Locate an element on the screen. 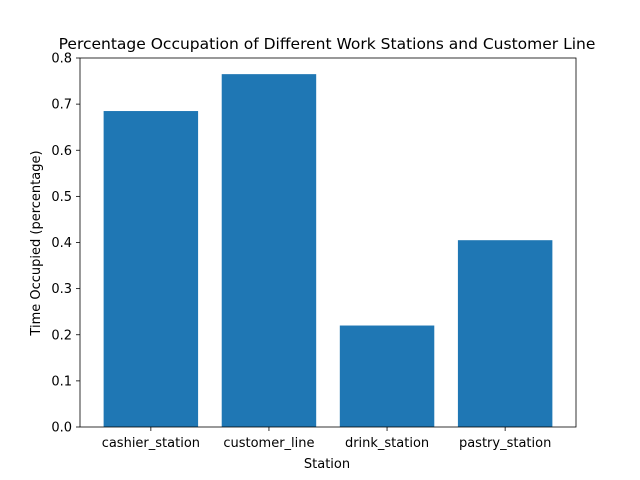  y-tick-label-0.8: 0.8 is located at coordinates (61, 59).